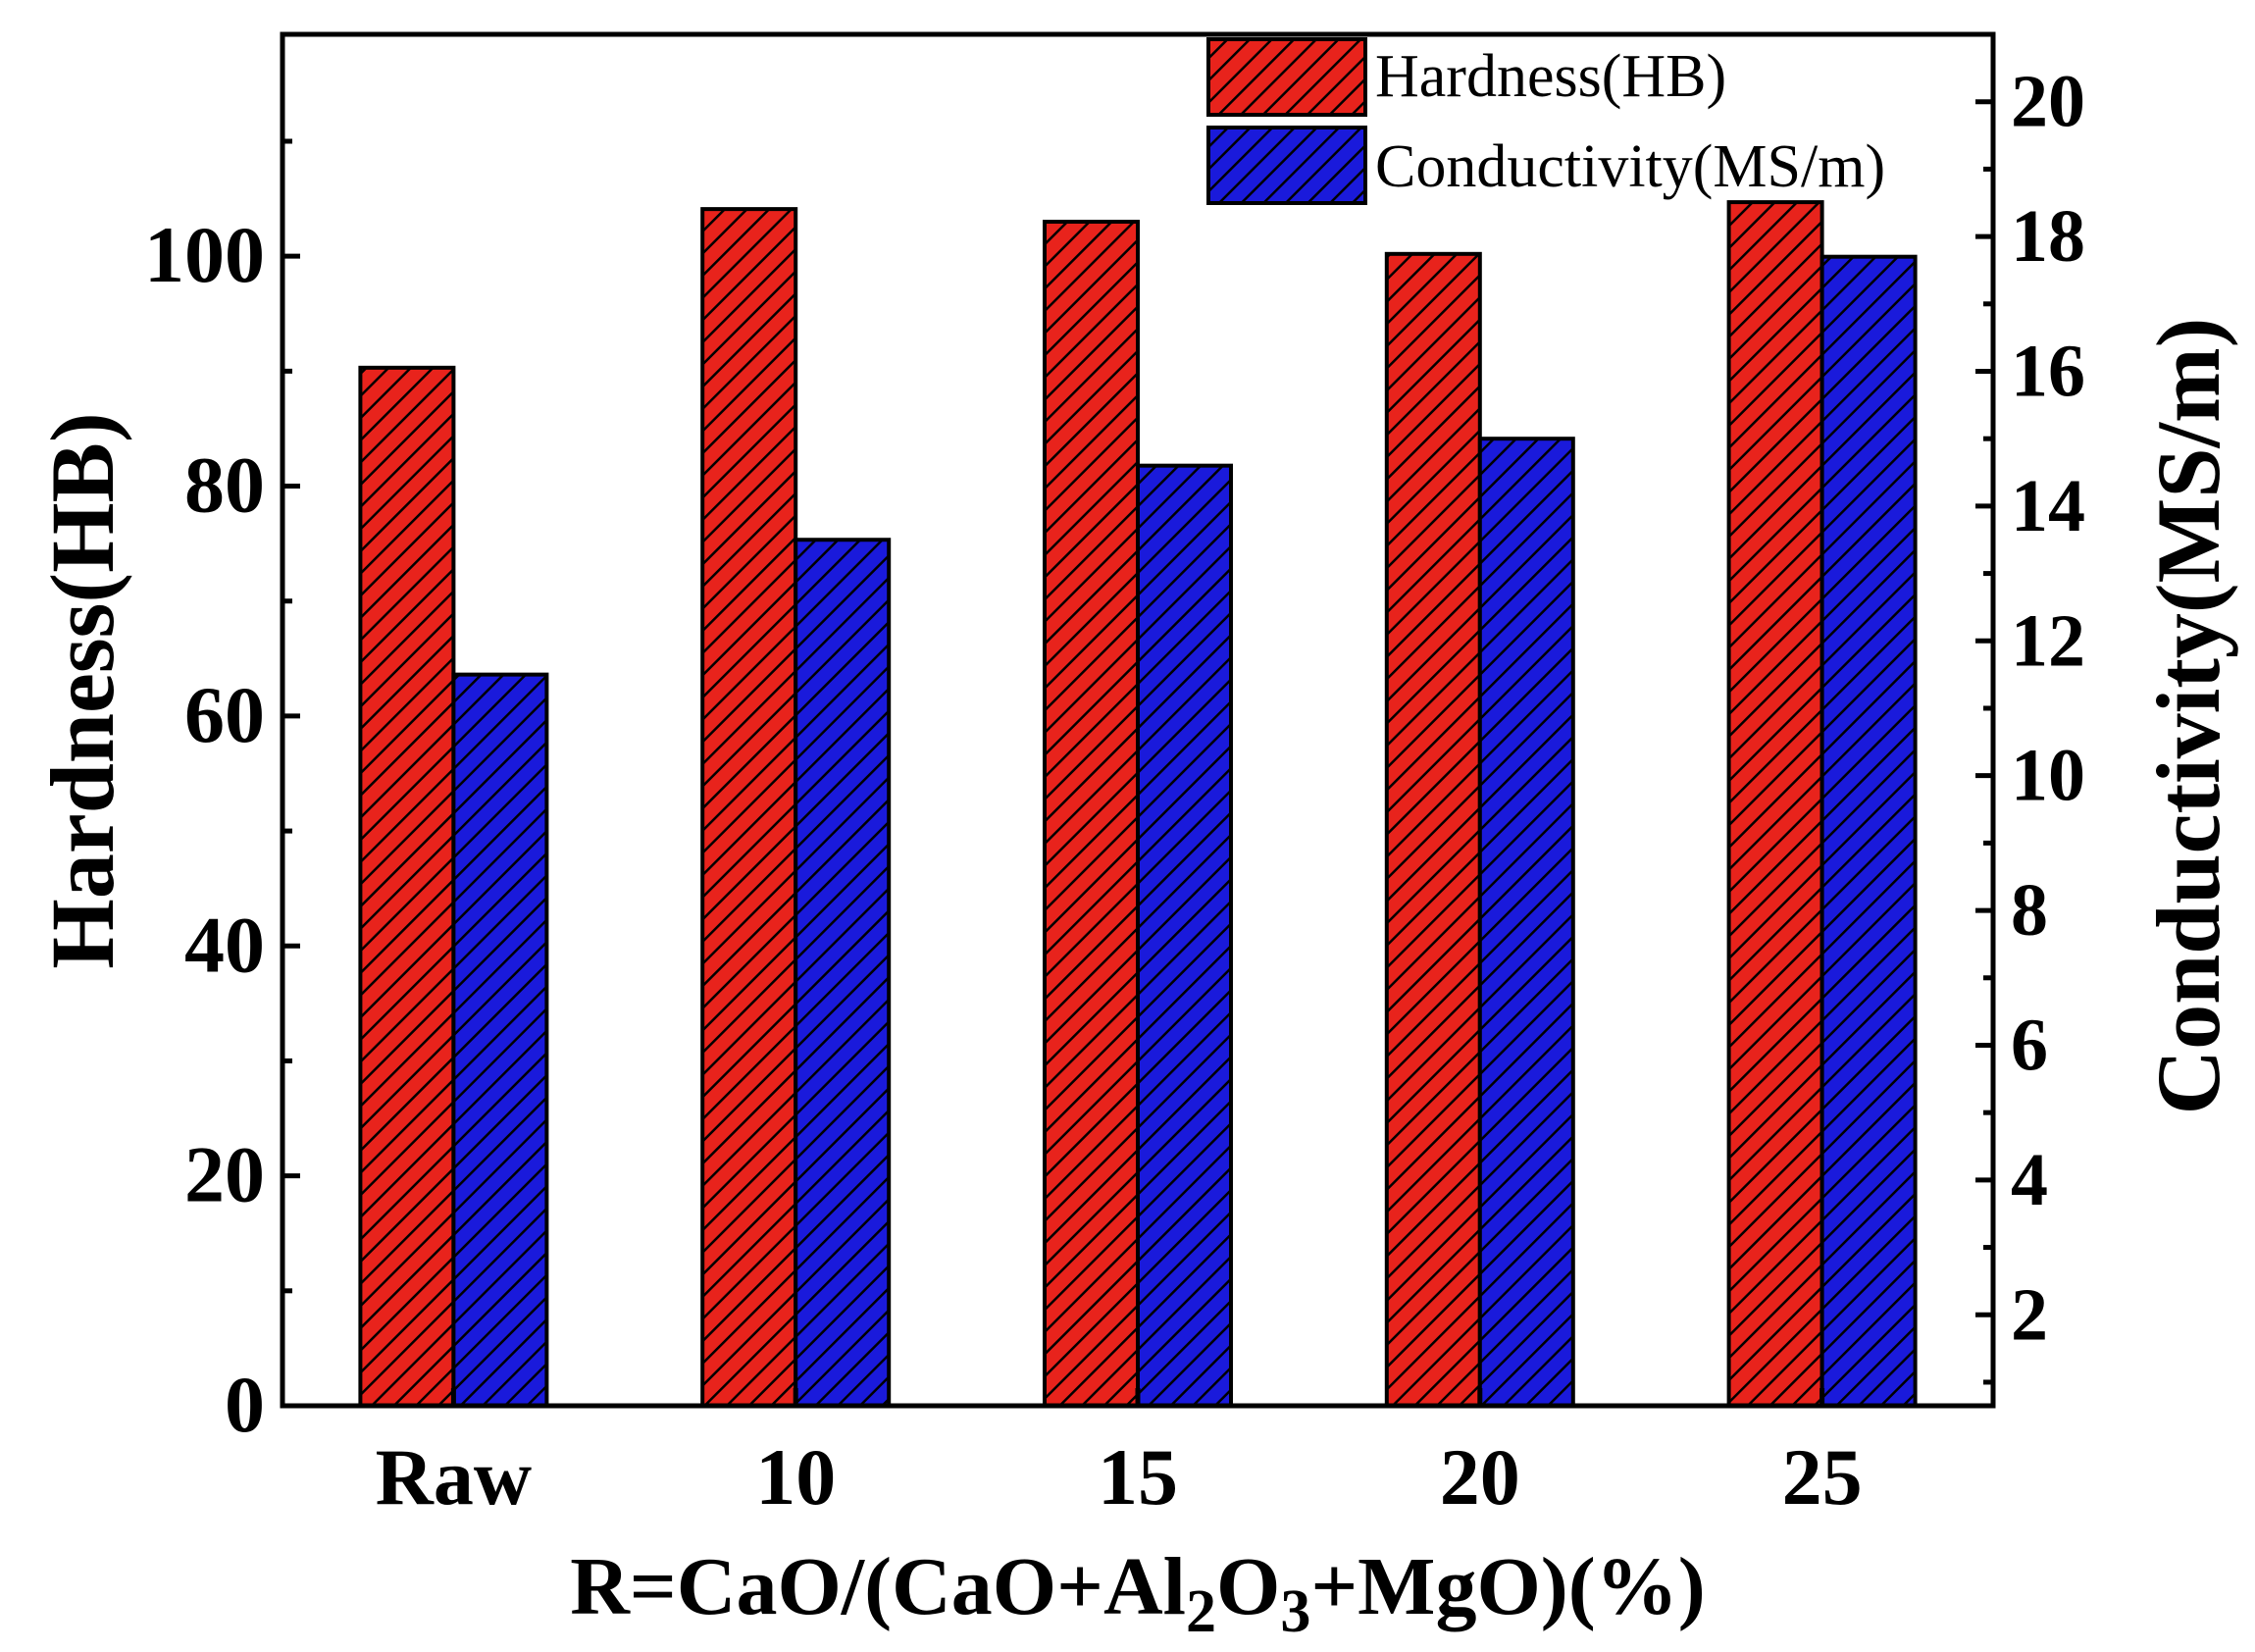 This screenshot has height=1652, width=2255. I want to click on y2-tick-label-20: 20, so click(2048, 102).